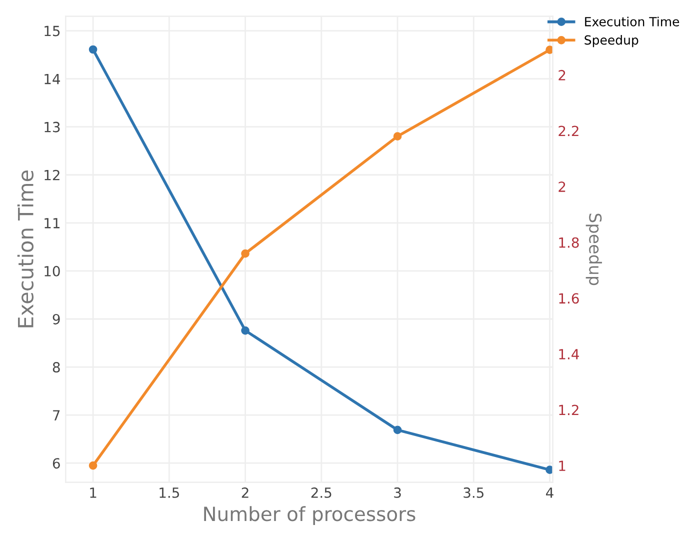  I want to click on x-tick-label: 3, so click(397, 492).